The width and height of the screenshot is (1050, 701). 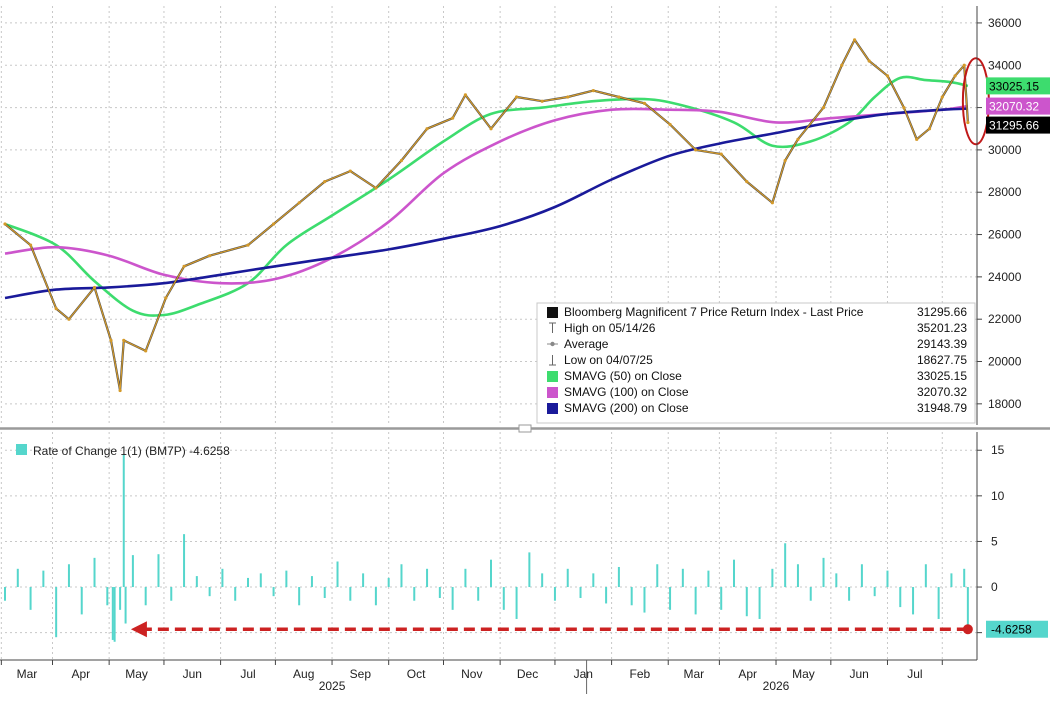 What do you see at coordinates (527, 674) in the screenshot?
I see `x-month-label: Dec` at bounding box center [527, 674].